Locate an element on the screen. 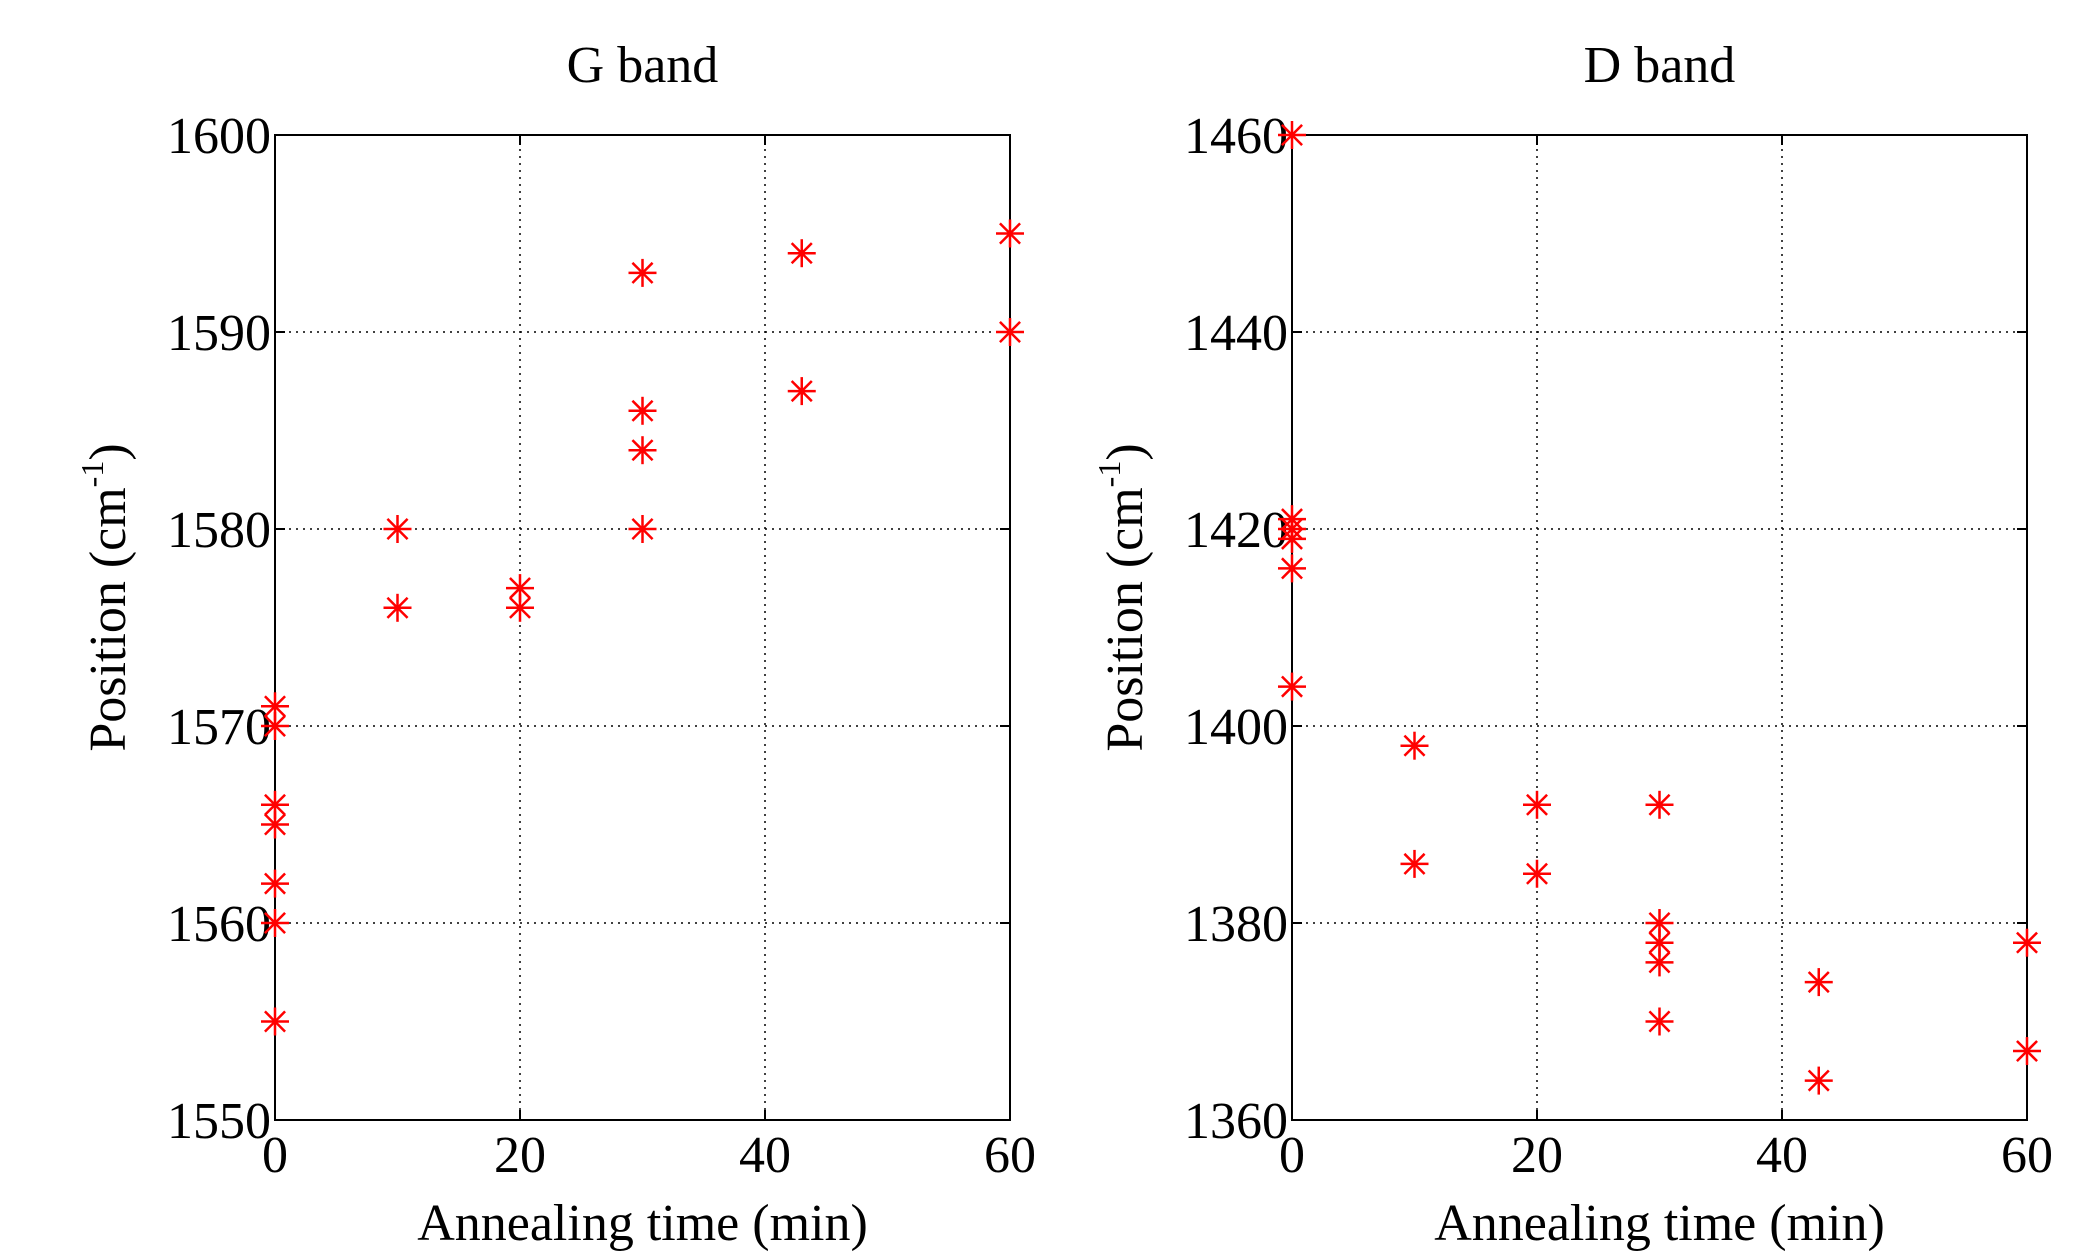 This screenshot has height=1259, width=2098. y-tick-label: 1600 is located at coordinates (219, 136).